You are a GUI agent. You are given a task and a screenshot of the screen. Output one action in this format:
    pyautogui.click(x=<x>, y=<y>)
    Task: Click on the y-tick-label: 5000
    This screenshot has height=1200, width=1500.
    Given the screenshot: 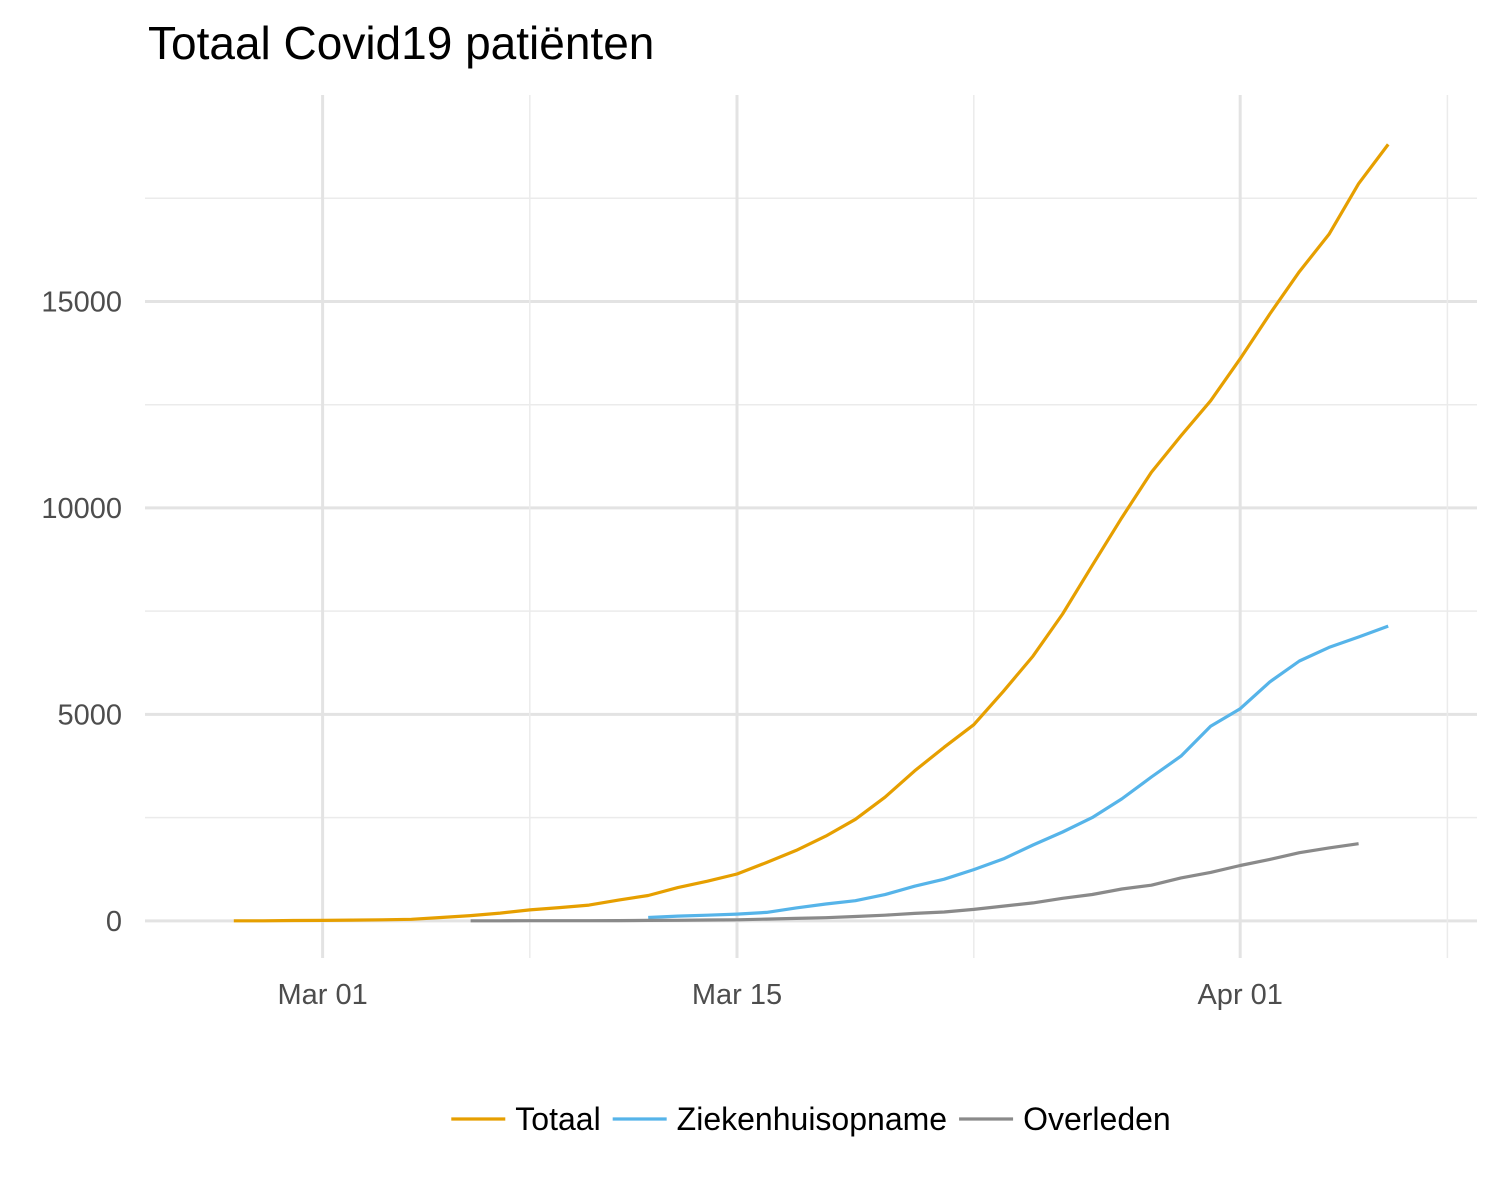 What is the action you would take?
    pyautogui.click(x=89, y=715)
    